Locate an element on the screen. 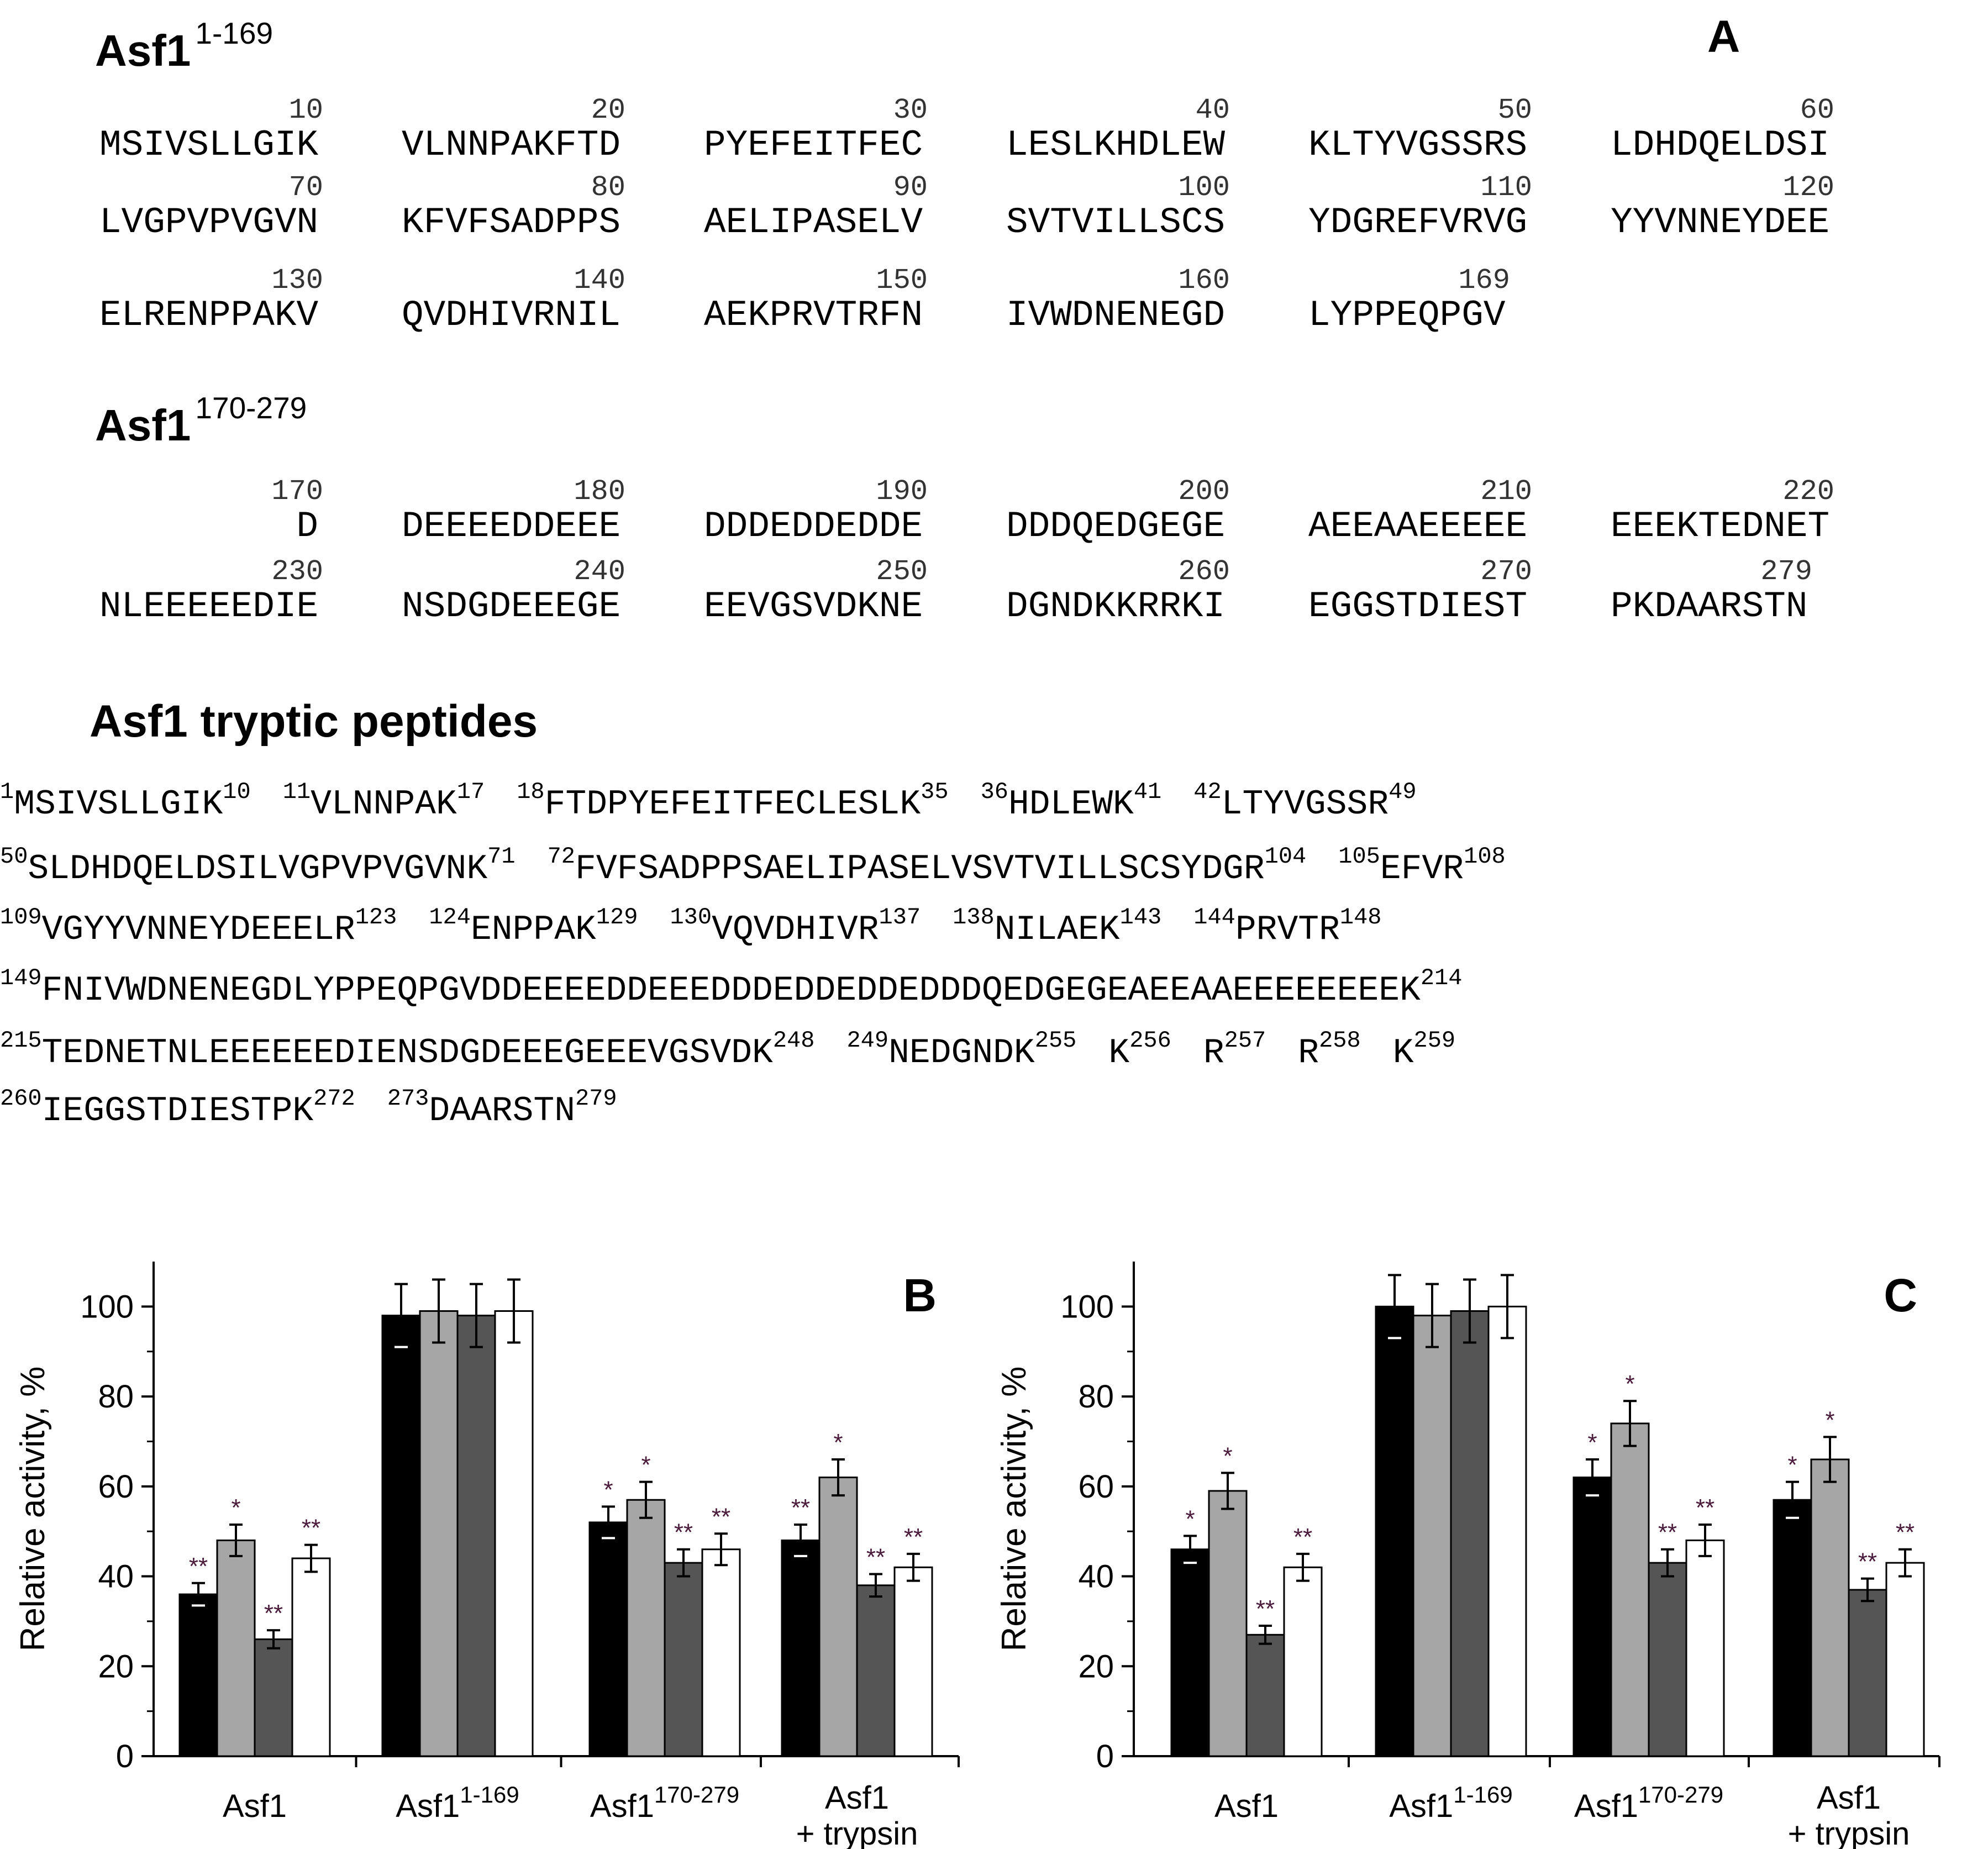  peptide: 72FVFSADPPSAELIPASELVSVTVILLSCSYDGR104 is located at coordinates (928, 866).